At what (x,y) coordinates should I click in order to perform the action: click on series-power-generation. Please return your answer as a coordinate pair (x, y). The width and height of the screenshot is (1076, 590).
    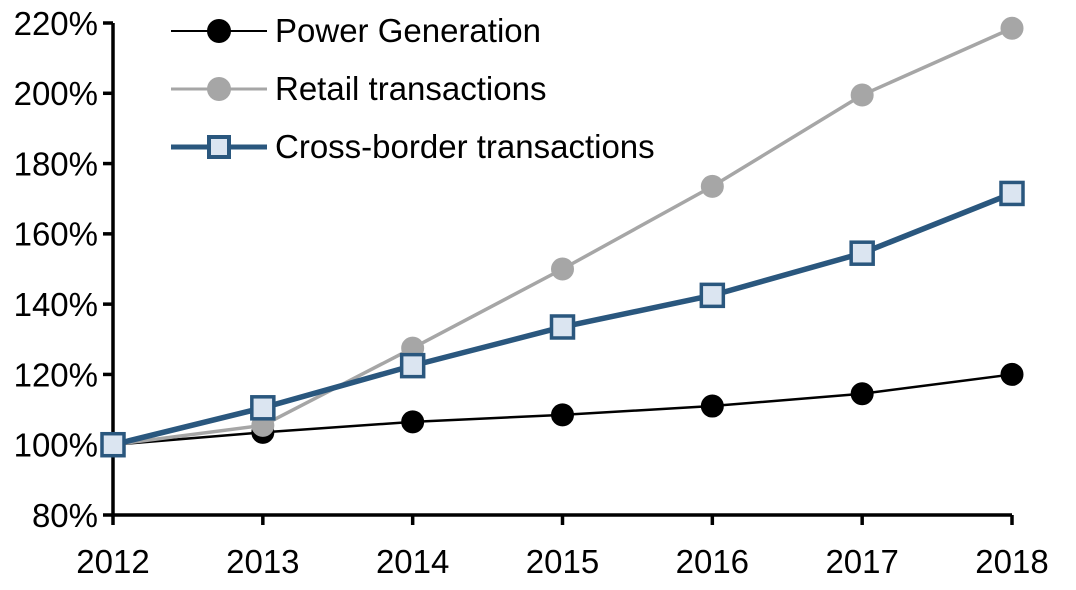
    Looking at the image, I should click on (562, 409).